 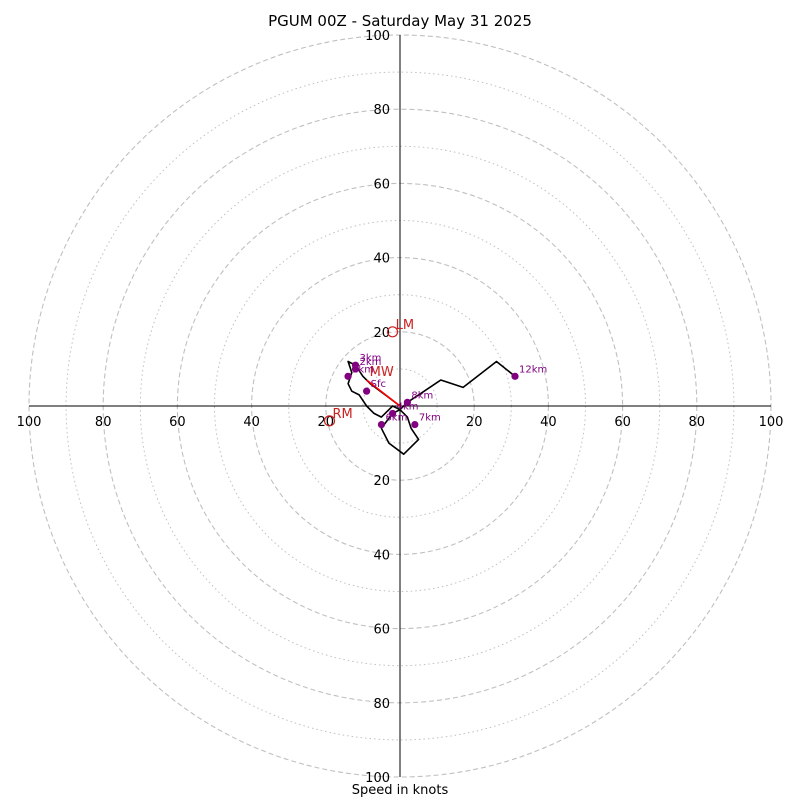 I want to click on height-marker-label: 1km, so click(x=363, y=369).